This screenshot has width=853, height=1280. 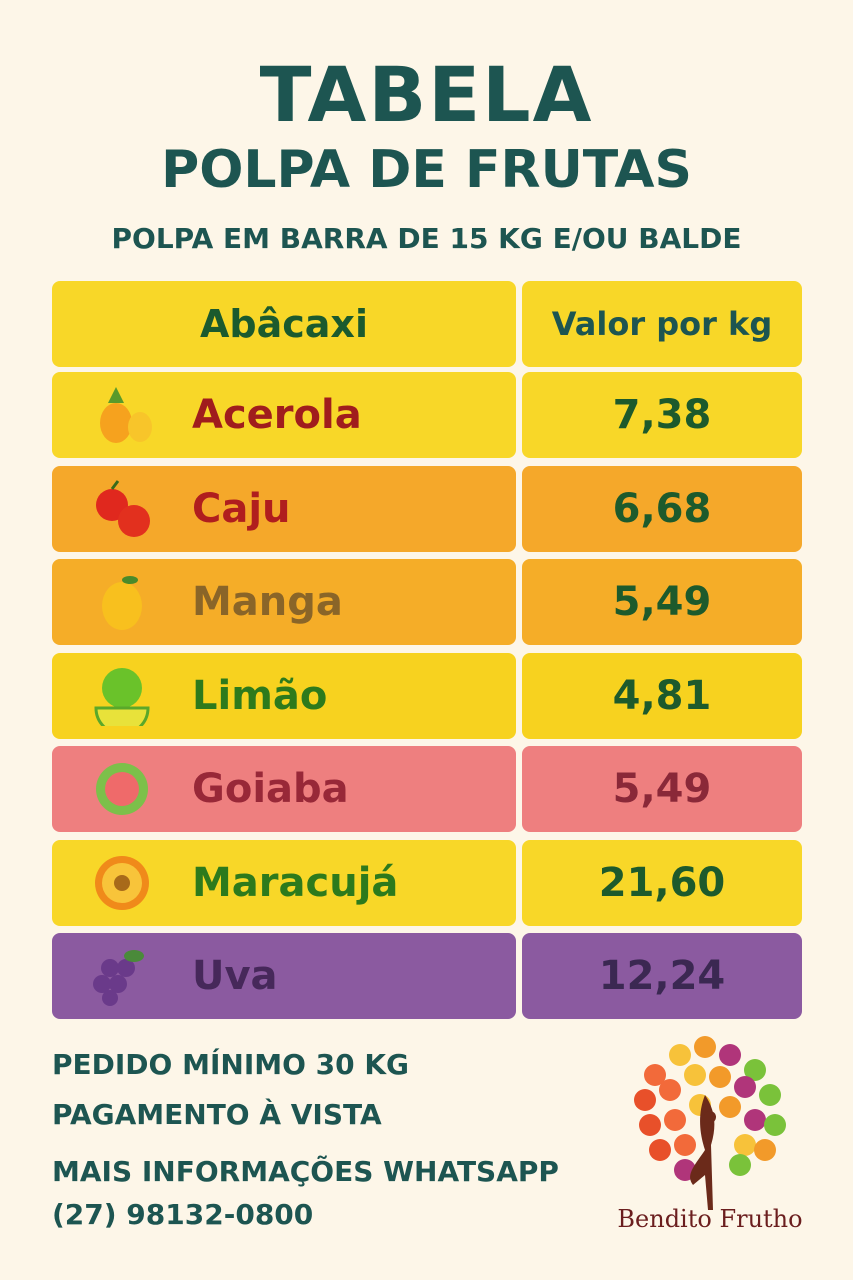 I want to click on fruit-name: Acerola, so click(x=277, y=415).